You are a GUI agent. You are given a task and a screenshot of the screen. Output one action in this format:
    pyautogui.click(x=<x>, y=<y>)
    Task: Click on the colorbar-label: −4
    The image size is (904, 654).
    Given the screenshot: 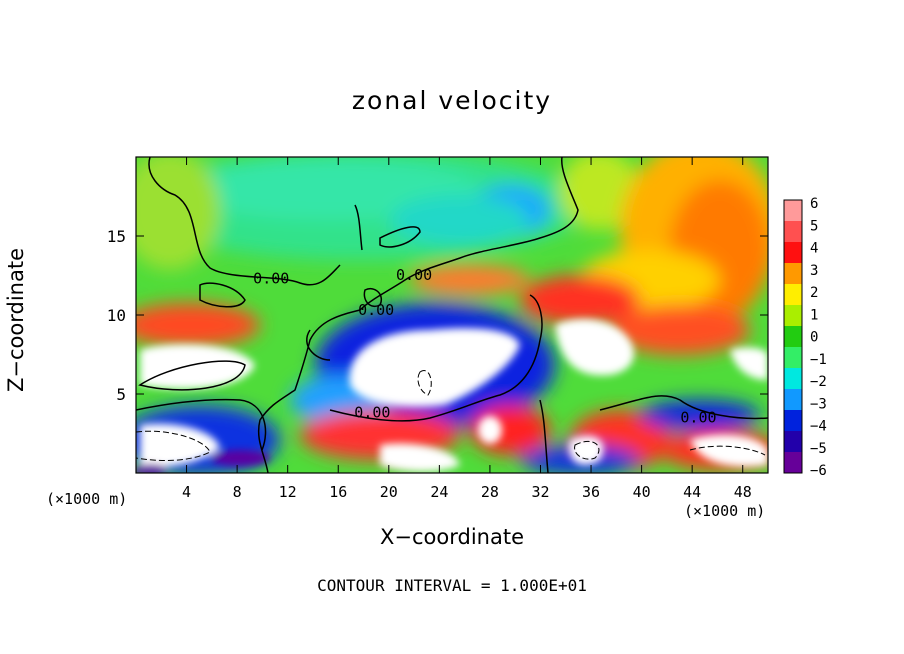 What is the action you would take?
    pyautogui.click(x=818, y=427)
    